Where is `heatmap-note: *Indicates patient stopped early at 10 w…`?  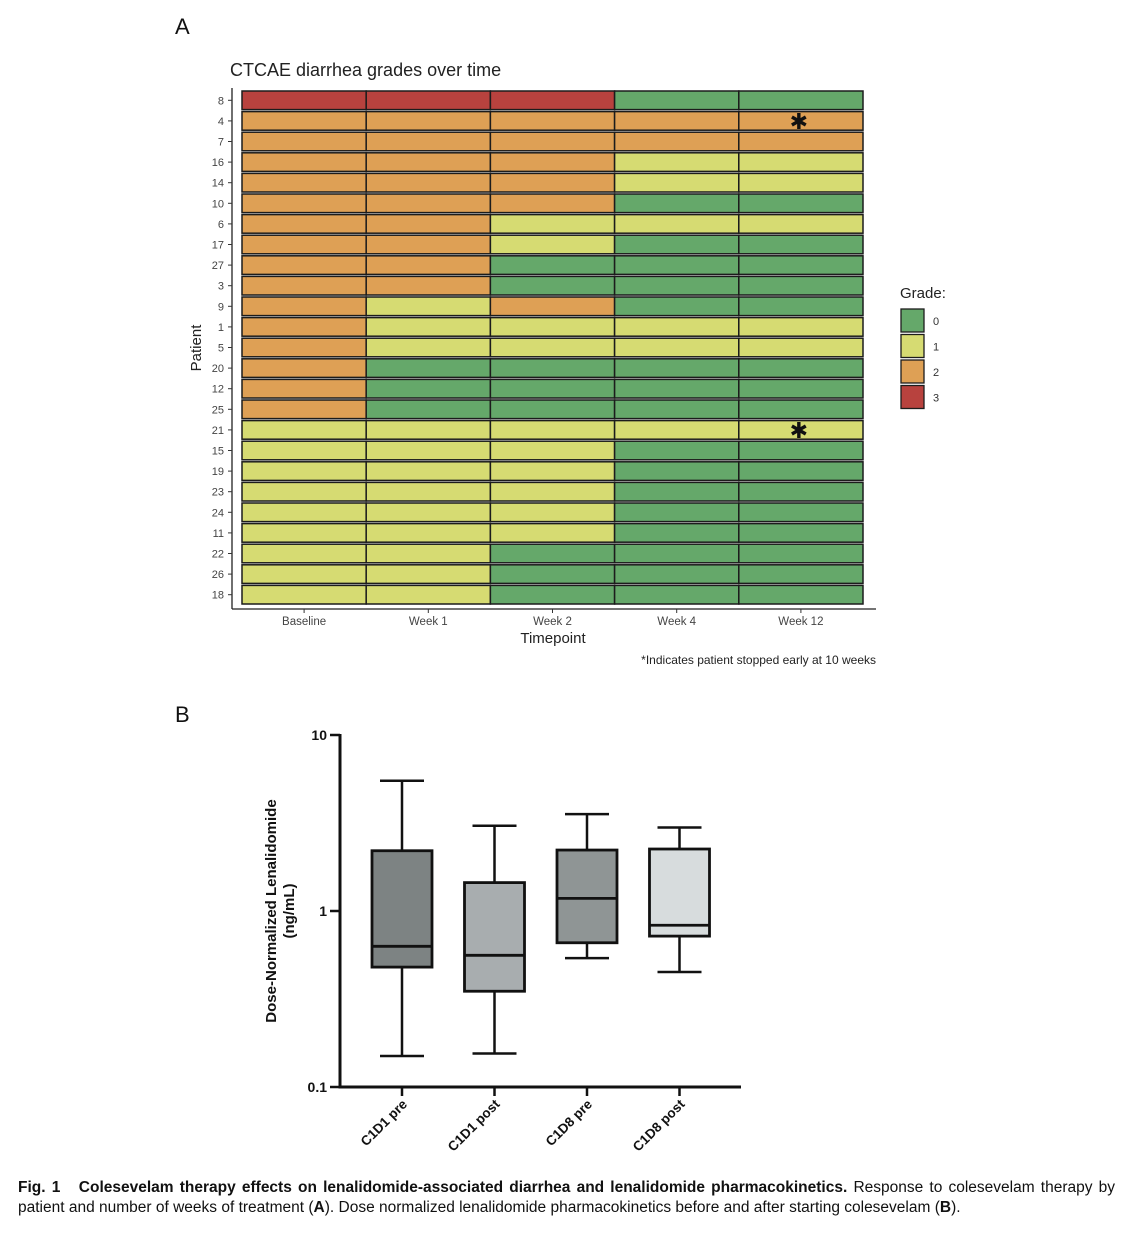
heatmap-note: *Indicates patient stopped early at 10 w… is located at coordinates (758, 660).